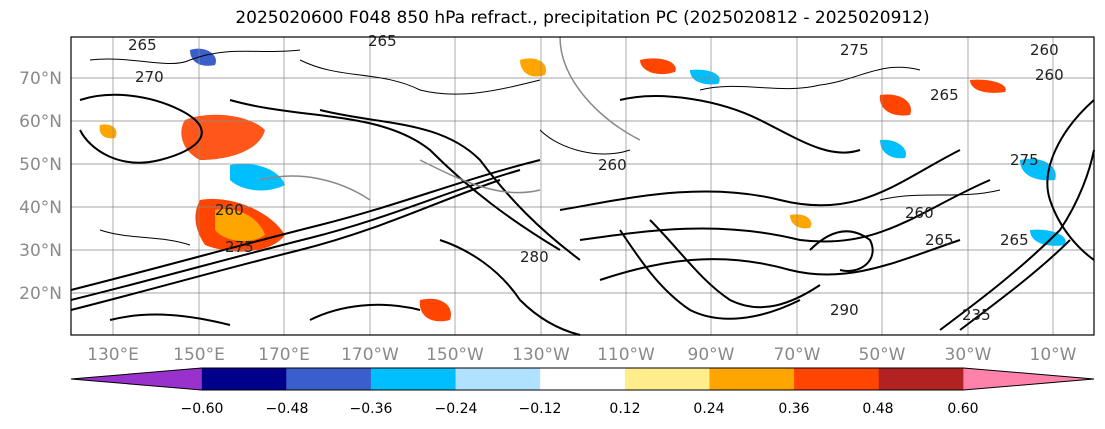  What do you see at coordinates (711, 355) in the screenshot?
I see `lon-label: 90°W` at bounding box center [711, 355].